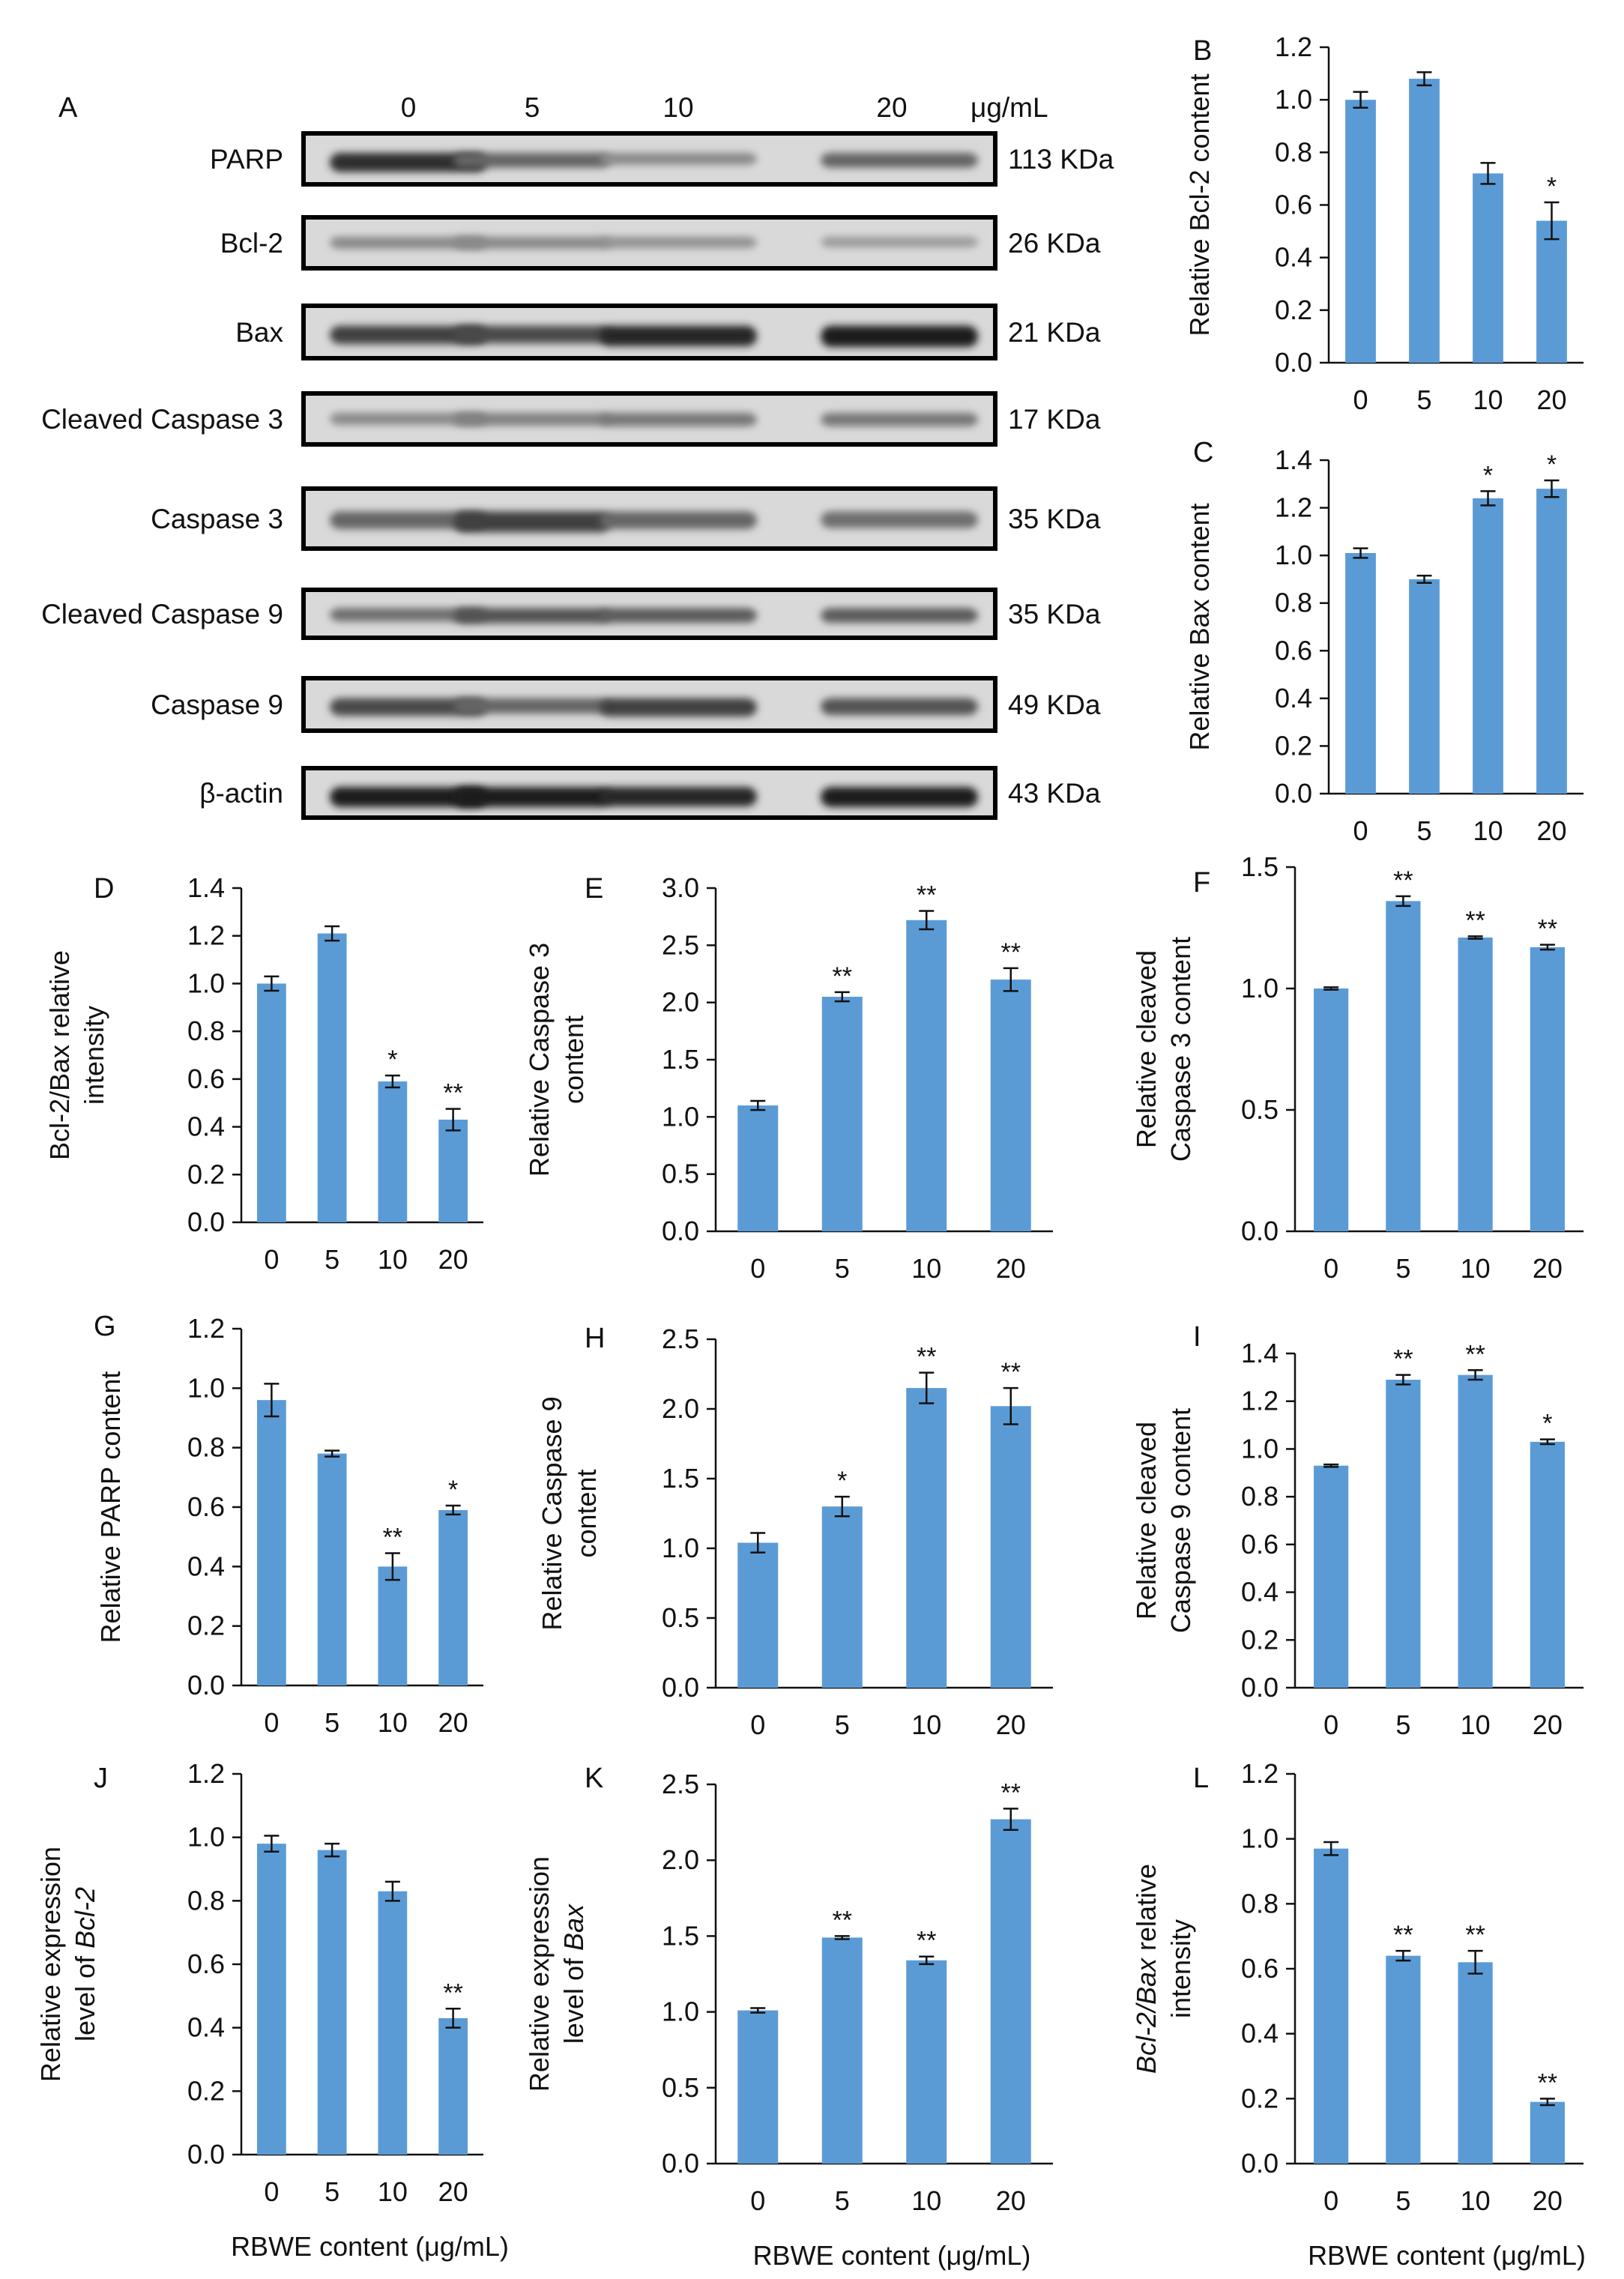 This screenshot has width=1624, height=2279. Describe the element at coordinates (680, 1935) in the screenshot. I see `y-tick-label: 1.5` at that location.